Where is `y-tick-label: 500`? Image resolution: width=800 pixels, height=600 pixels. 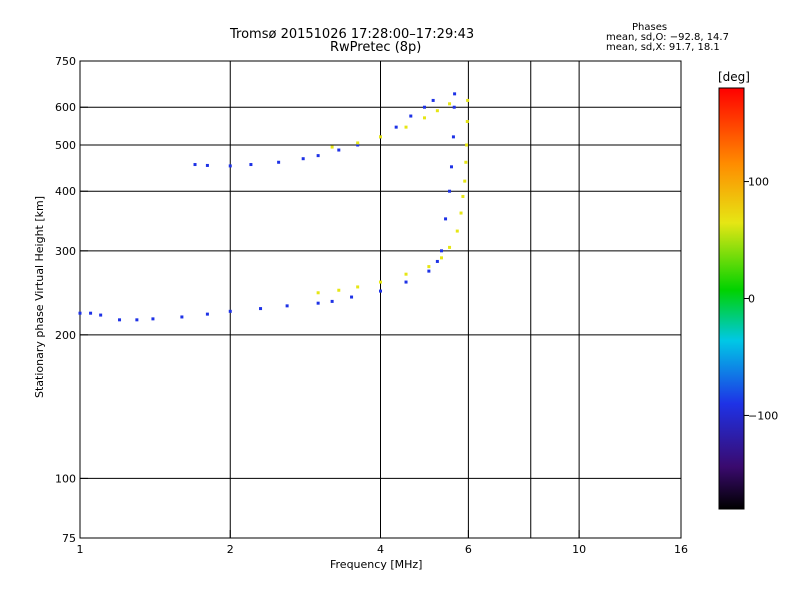
y-tick-label: 500 is located at coordinates (65, 145).